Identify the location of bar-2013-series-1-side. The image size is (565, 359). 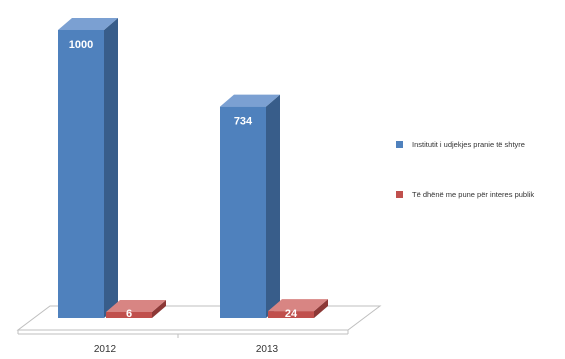
(273, 206).